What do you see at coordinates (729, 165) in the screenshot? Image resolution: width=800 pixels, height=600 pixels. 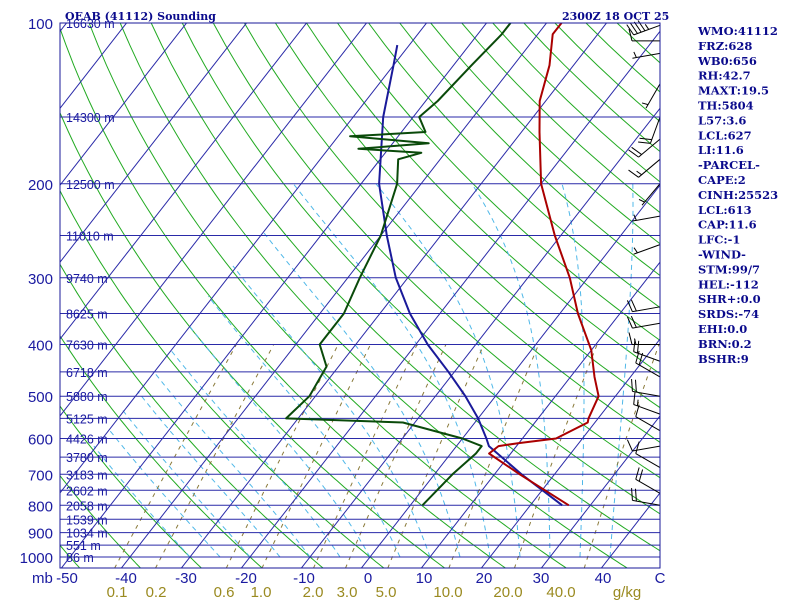 I see `index-line: -PARCEL-` at bounding box center [729, 165].